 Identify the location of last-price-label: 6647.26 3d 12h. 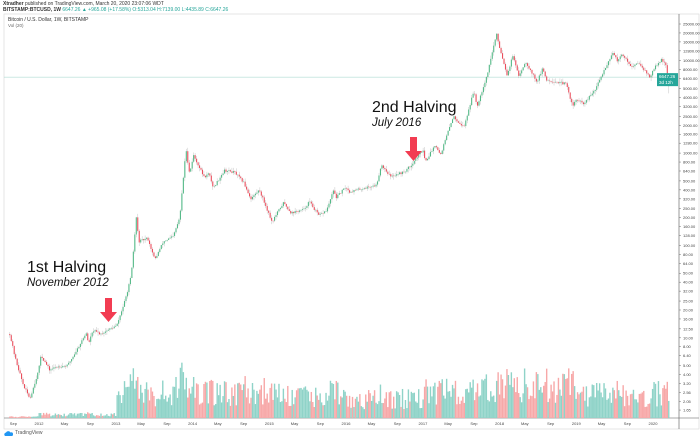
(667, 80).